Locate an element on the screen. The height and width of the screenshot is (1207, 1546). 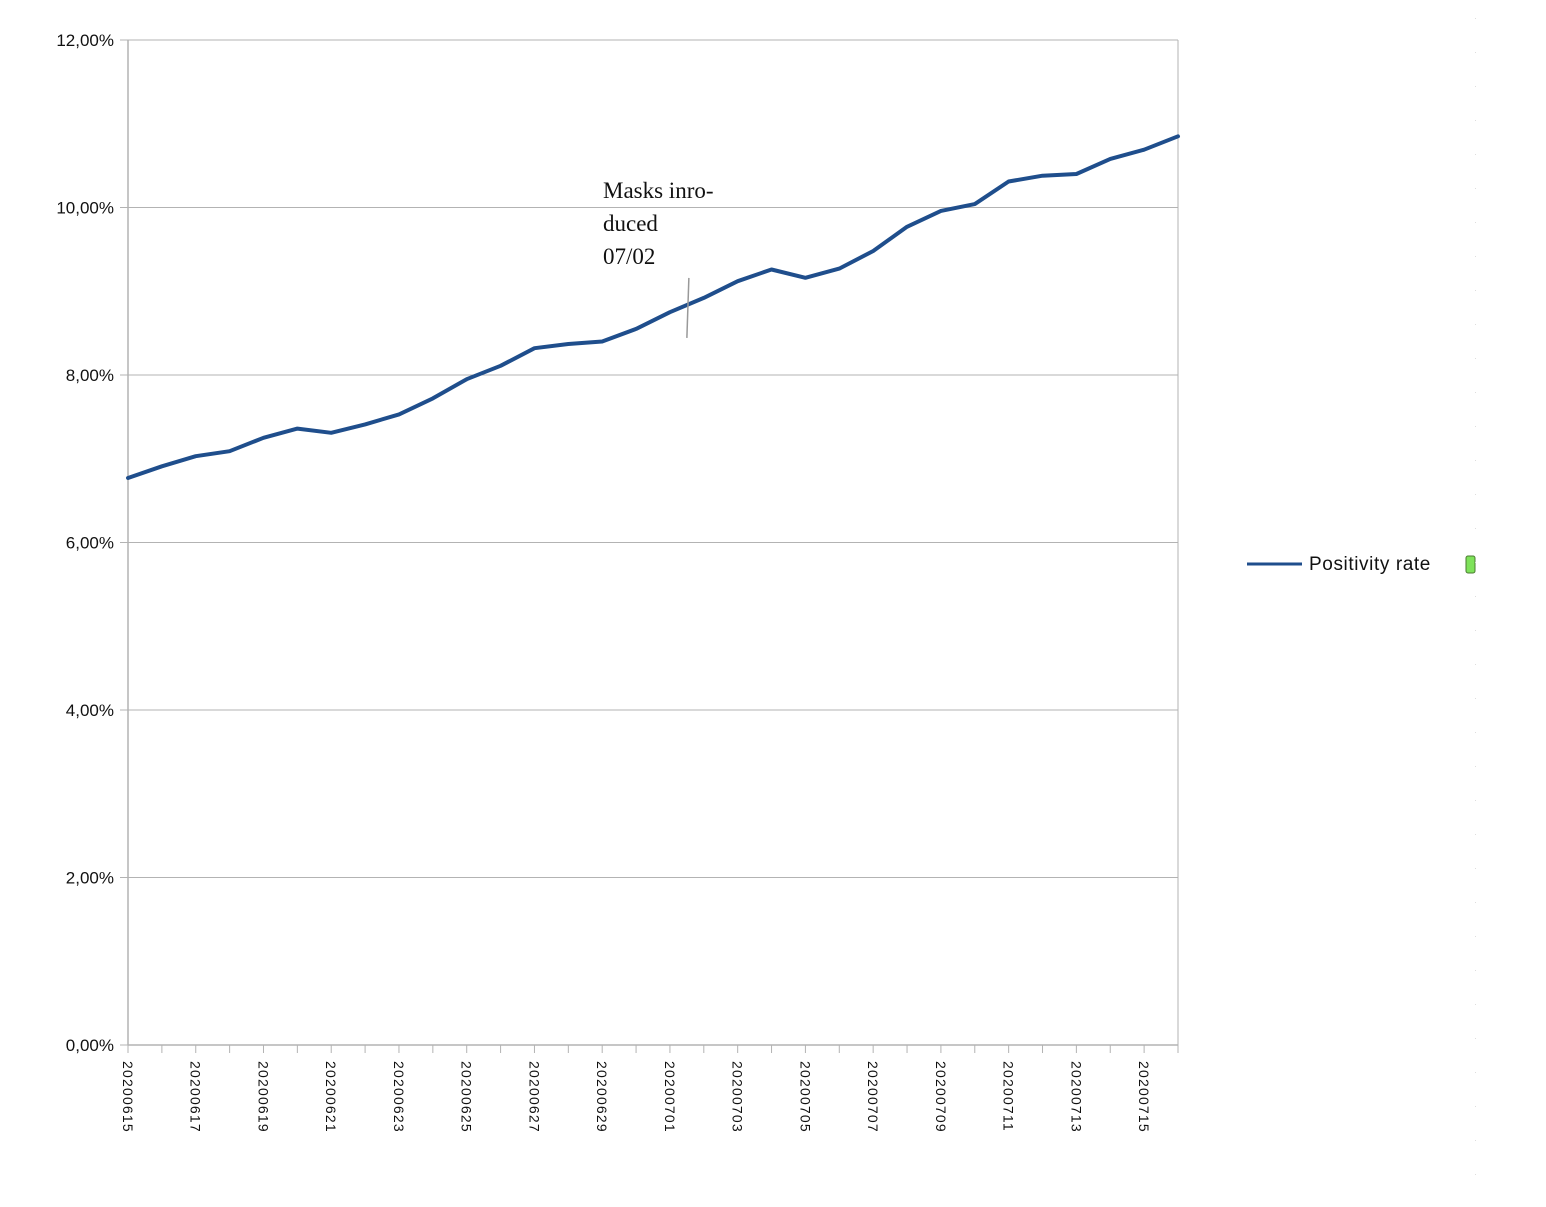
x-tick-label: 20200625 is located at coordinates (467, 1097).